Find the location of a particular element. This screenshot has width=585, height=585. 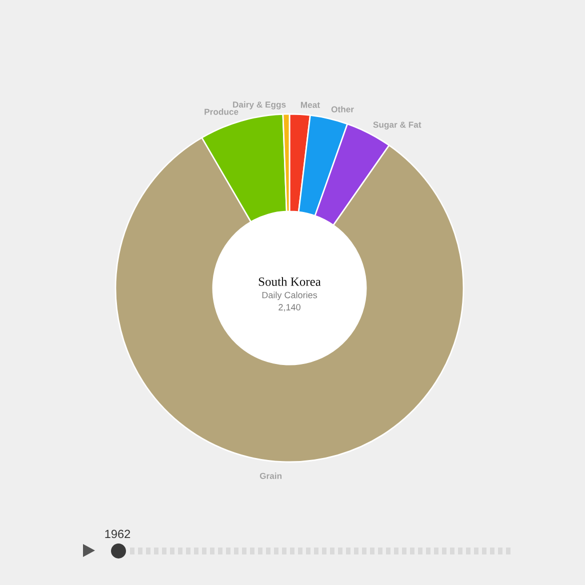

text: 2,140 is located at coordinates (289, 308).